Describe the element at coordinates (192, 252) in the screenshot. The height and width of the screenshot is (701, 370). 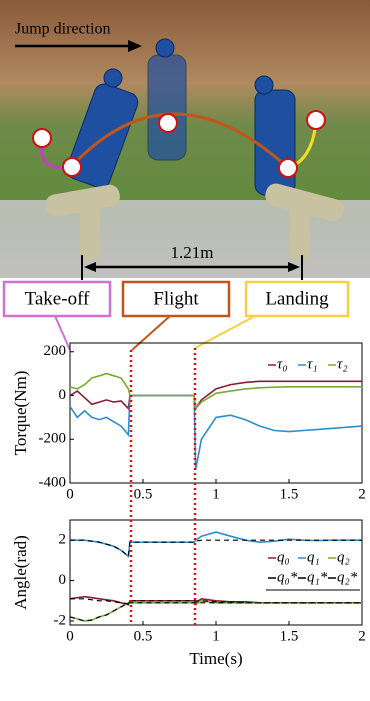
I see `distance-label: 1.21m` at that location.